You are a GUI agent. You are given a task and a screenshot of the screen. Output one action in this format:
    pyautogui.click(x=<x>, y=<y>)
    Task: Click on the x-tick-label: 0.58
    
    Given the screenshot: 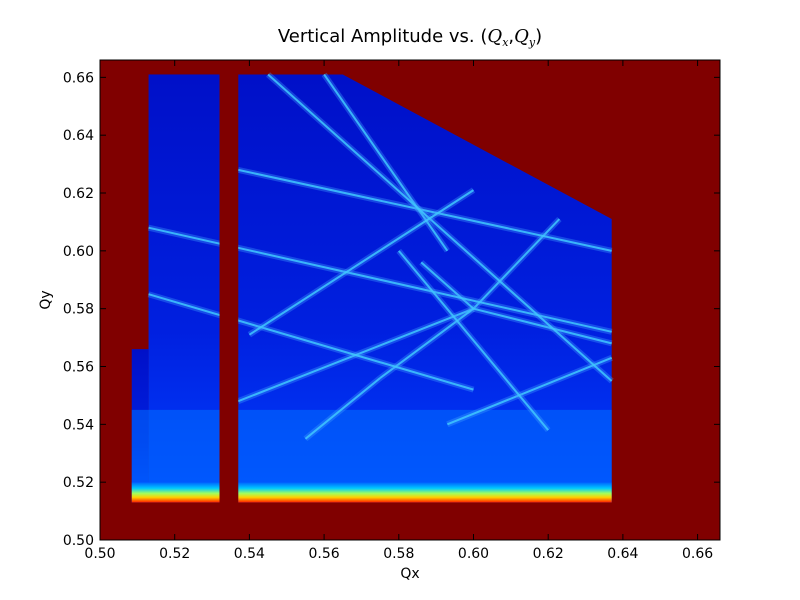 What is the action you would take?
    pyautogui.click(x=398, y=554)
    